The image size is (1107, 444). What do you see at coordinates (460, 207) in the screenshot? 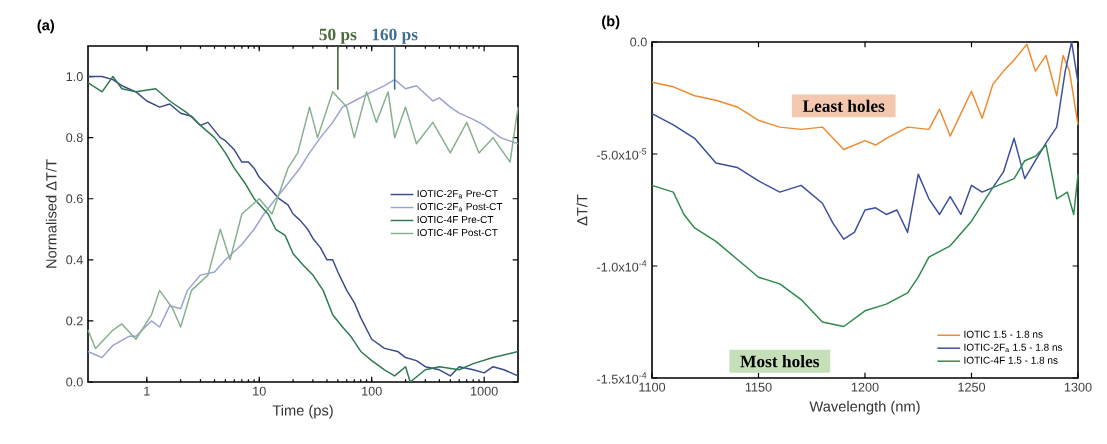
I see `legend-label: IOTIC-2F$_{a}$ Post-CT` at bounding box center [460, 207].